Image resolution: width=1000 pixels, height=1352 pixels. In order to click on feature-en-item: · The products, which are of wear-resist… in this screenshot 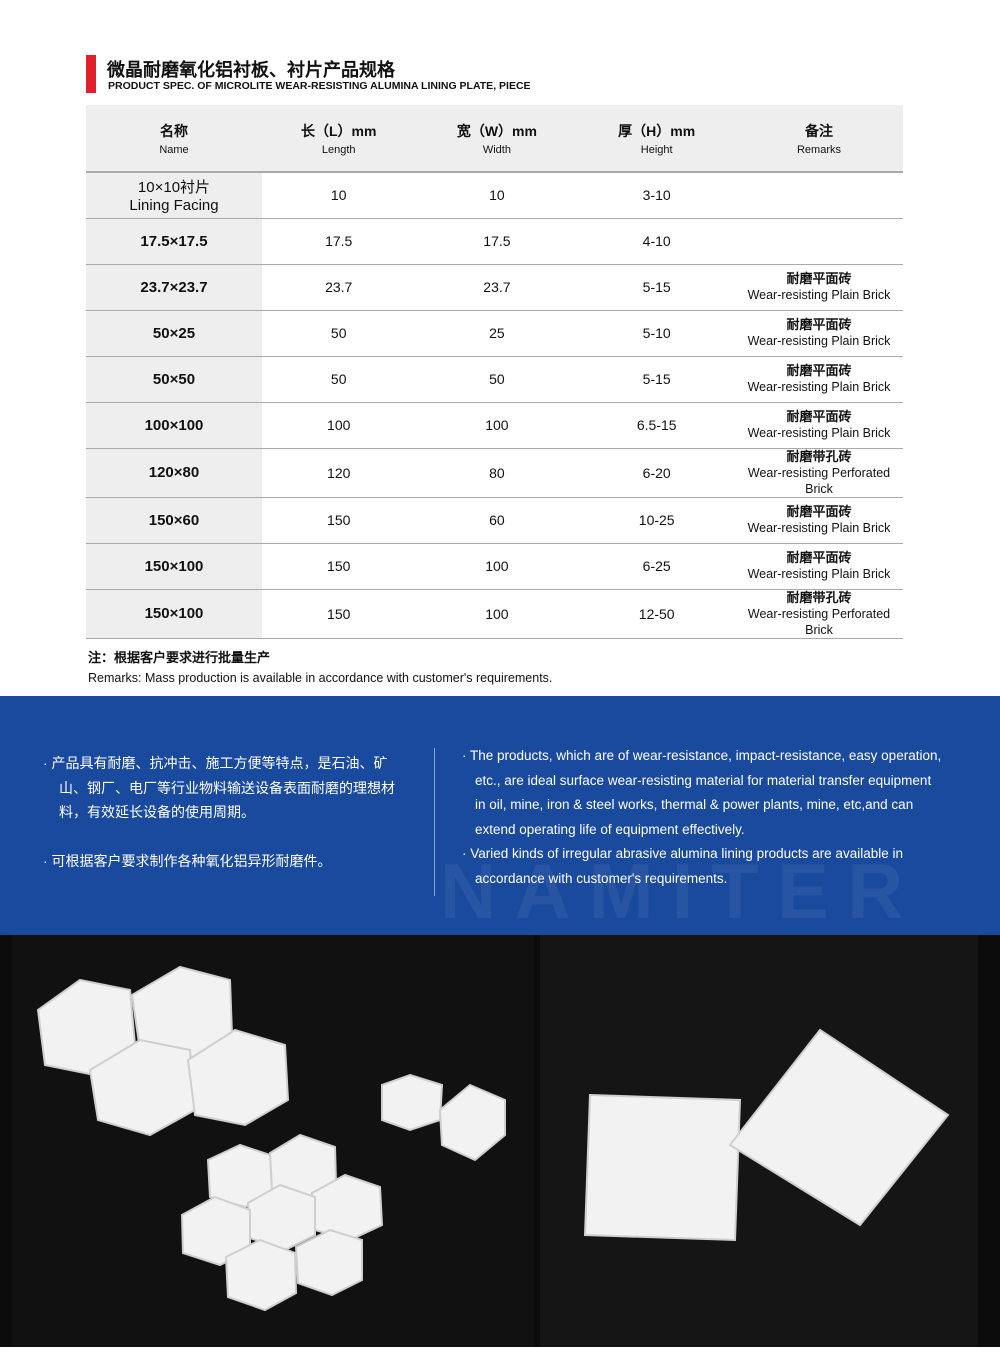, I will do `click(702, 792)`.